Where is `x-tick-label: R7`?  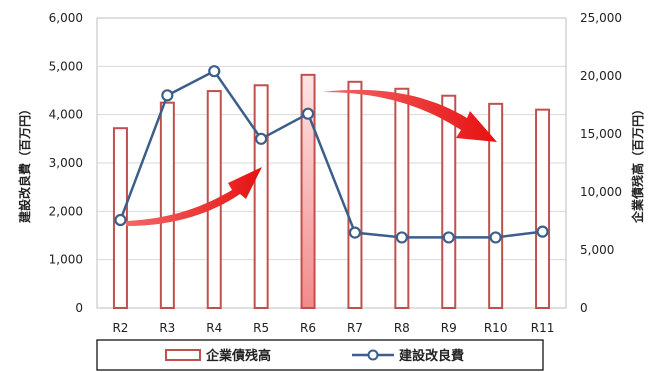 x-tick-label: R7 is located at coordinates (355, 328).